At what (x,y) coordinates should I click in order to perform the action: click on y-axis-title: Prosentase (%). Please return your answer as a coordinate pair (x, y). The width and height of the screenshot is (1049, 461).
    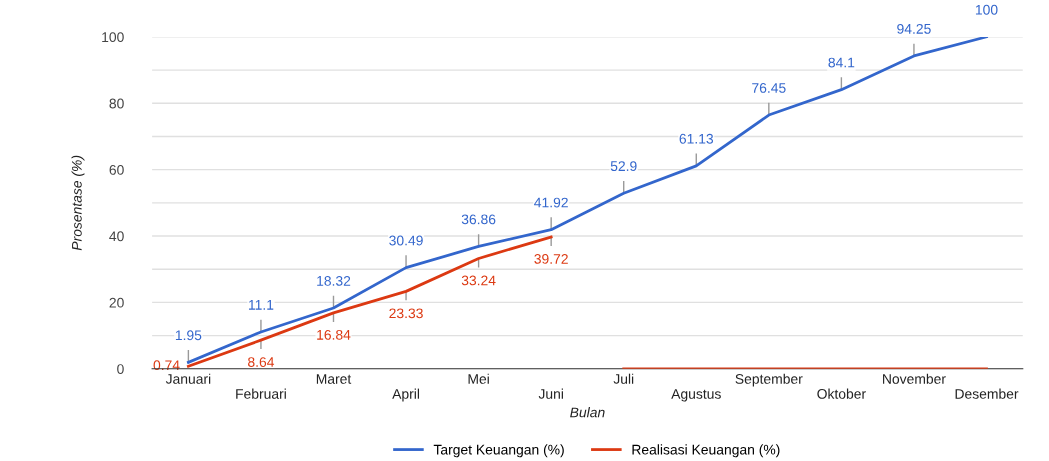
    Looking at the image, I should click on (78, 203).